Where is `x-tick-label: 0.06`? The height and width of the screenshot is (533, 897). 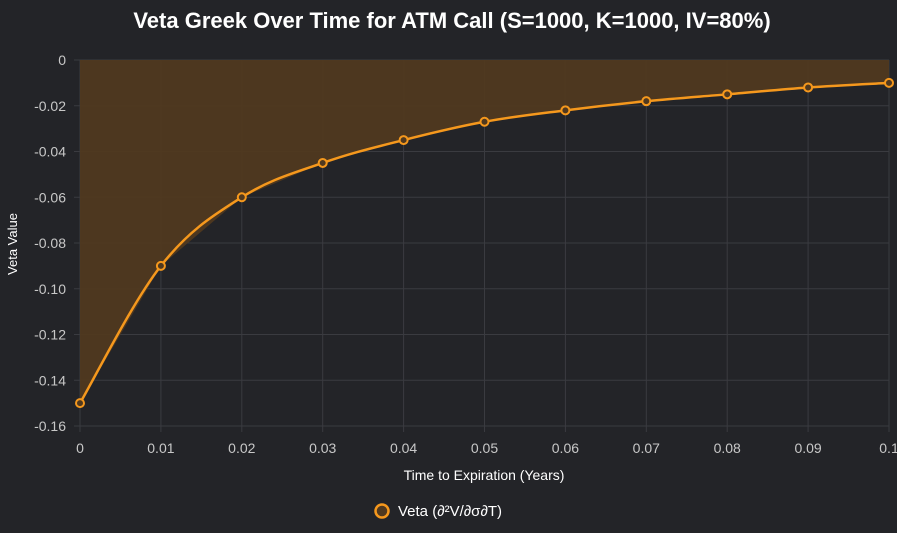 x-tick-label: 0.06 is located at coordinates (565, 448).